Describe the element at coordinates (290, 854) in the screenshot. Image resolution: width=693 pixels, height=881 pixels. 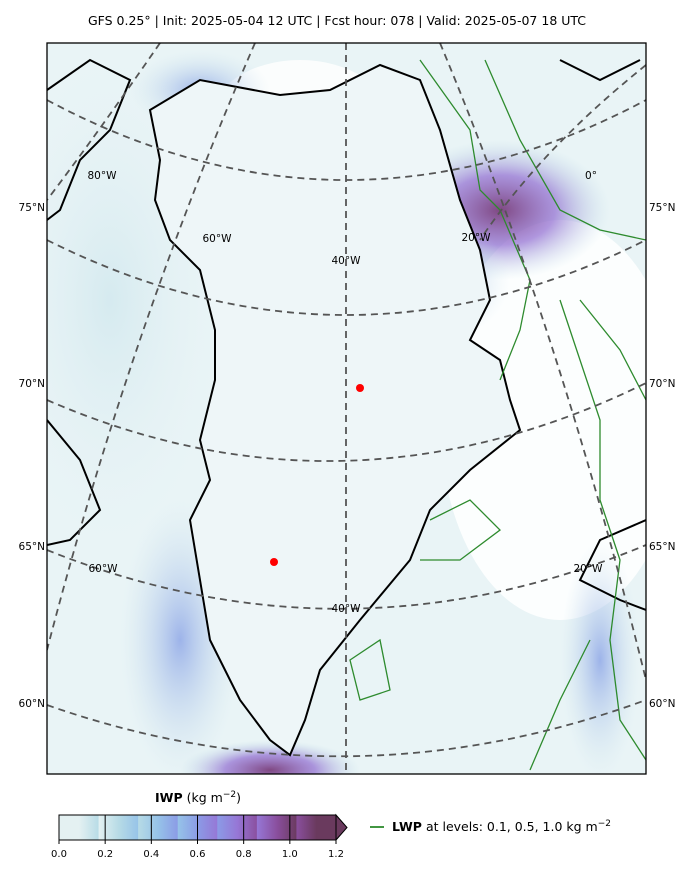
I see `colorbar-tick-label: 1.0` at that location.